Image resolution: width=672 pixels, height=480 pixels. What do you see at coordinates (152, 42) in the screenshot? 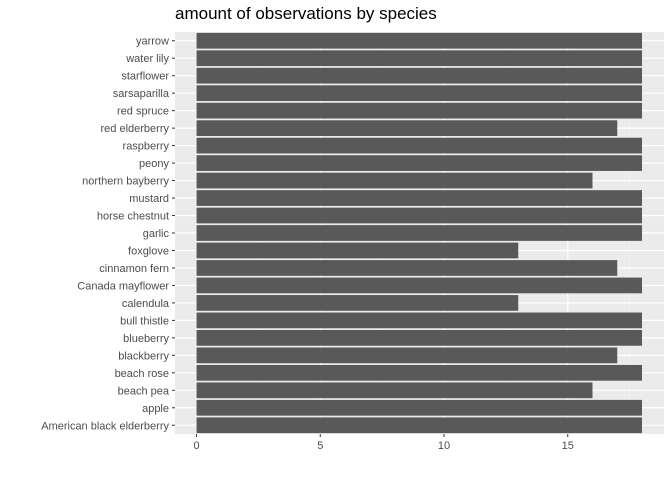
I see `y-tick-label: yarrow` at bounding box center [152, 42].